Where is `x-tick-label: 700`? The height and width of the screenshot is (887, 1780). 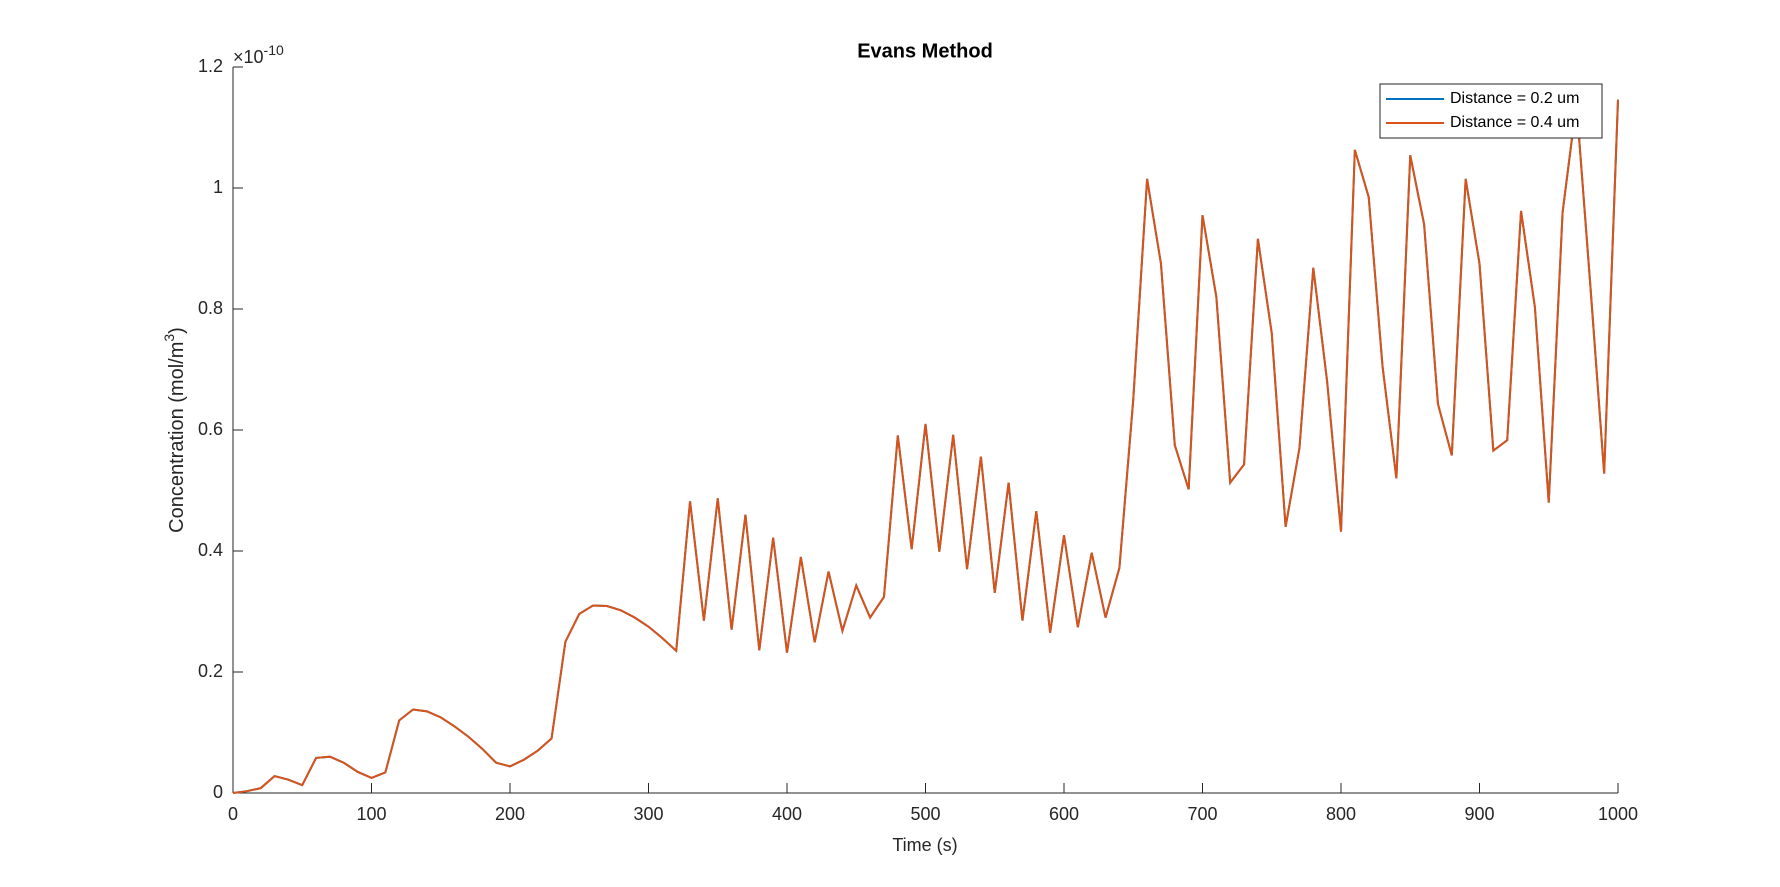
x-tick-label: 700 is located at coordinates (1202, 814).